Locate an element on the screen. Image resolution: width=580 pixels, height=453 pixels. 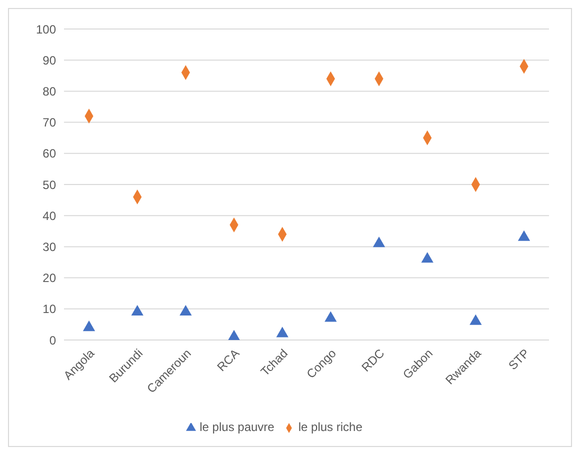
y-tick-label: 100 is located at coordinates (46, 29).